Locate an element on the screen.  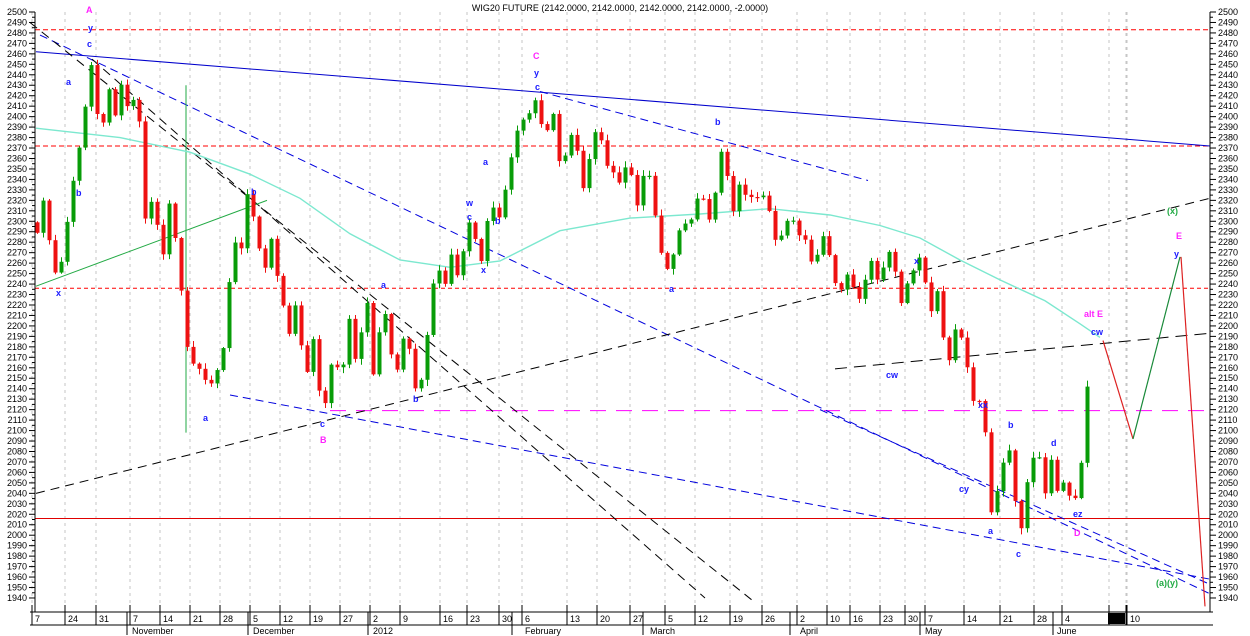
y-axis-label: 1940 is located at coordinates (1228, 598).